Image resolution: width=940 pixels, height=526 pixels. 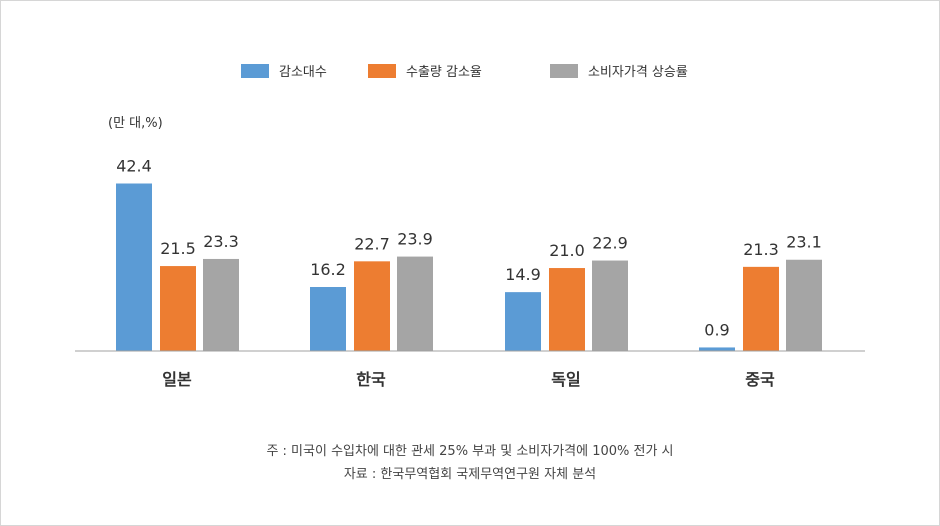 What do you see at coordinates (178, 248) in the screenshot?
I see `data-label: 21.5` at bounding box center [178, 248].